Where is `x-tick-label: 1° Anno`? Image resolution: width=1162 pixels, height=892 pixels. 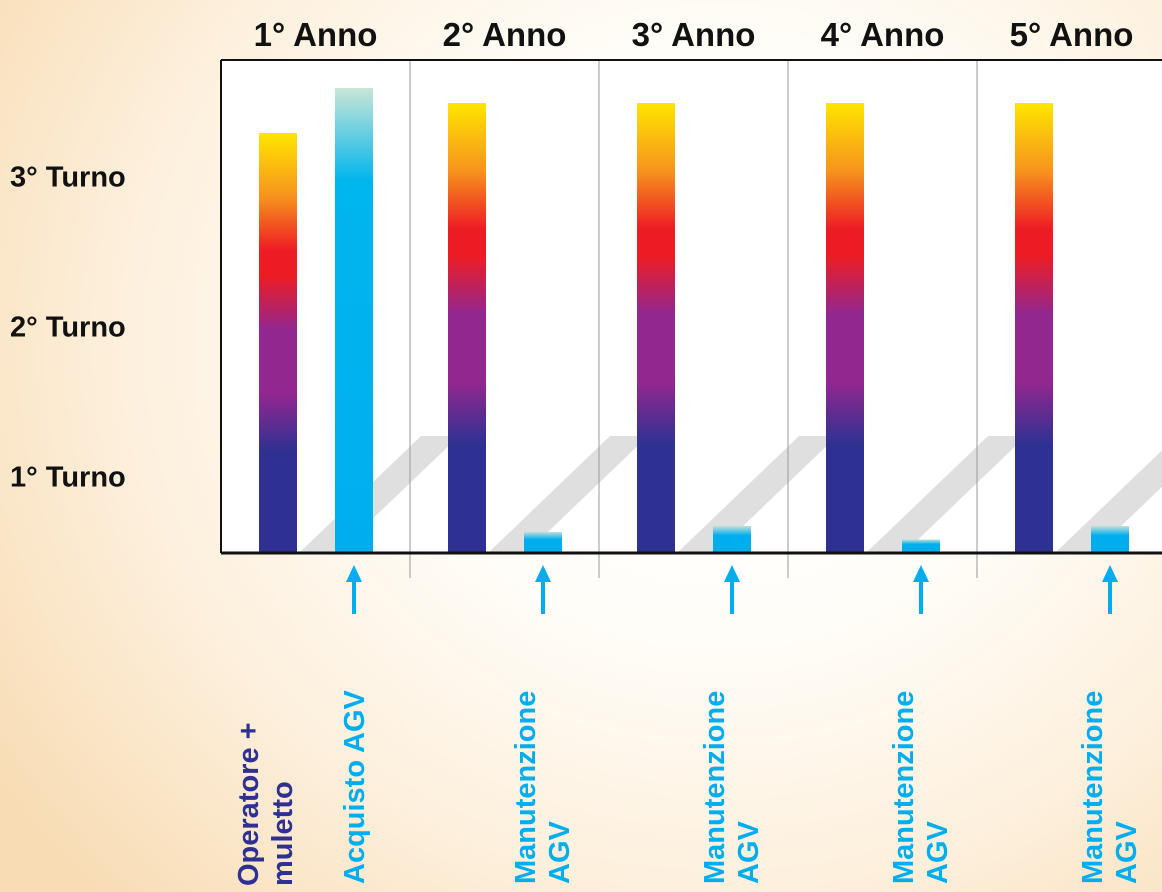 x-tick-label: 1° Anno is located at coordinates (316, 34).